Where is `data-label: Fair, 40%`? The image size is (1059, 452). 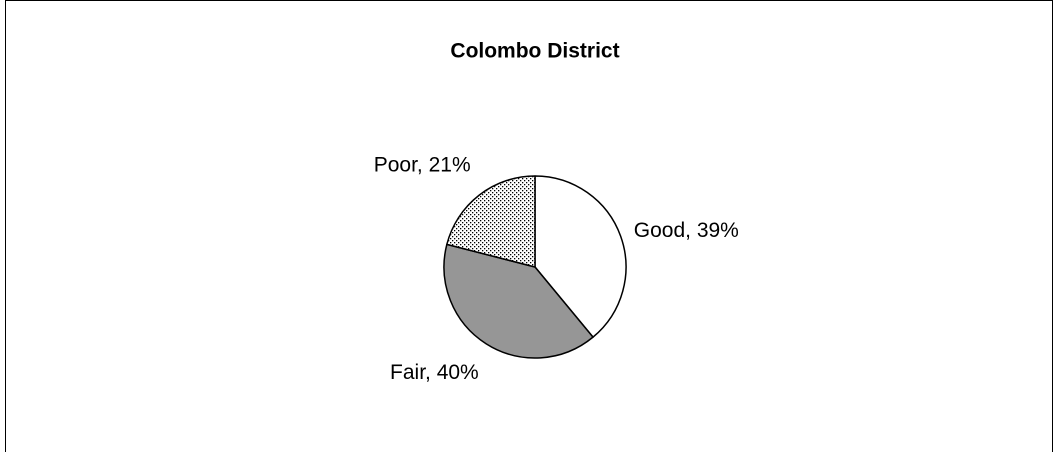
data-label: Fair, 40% is located at coordinates (434, 372).